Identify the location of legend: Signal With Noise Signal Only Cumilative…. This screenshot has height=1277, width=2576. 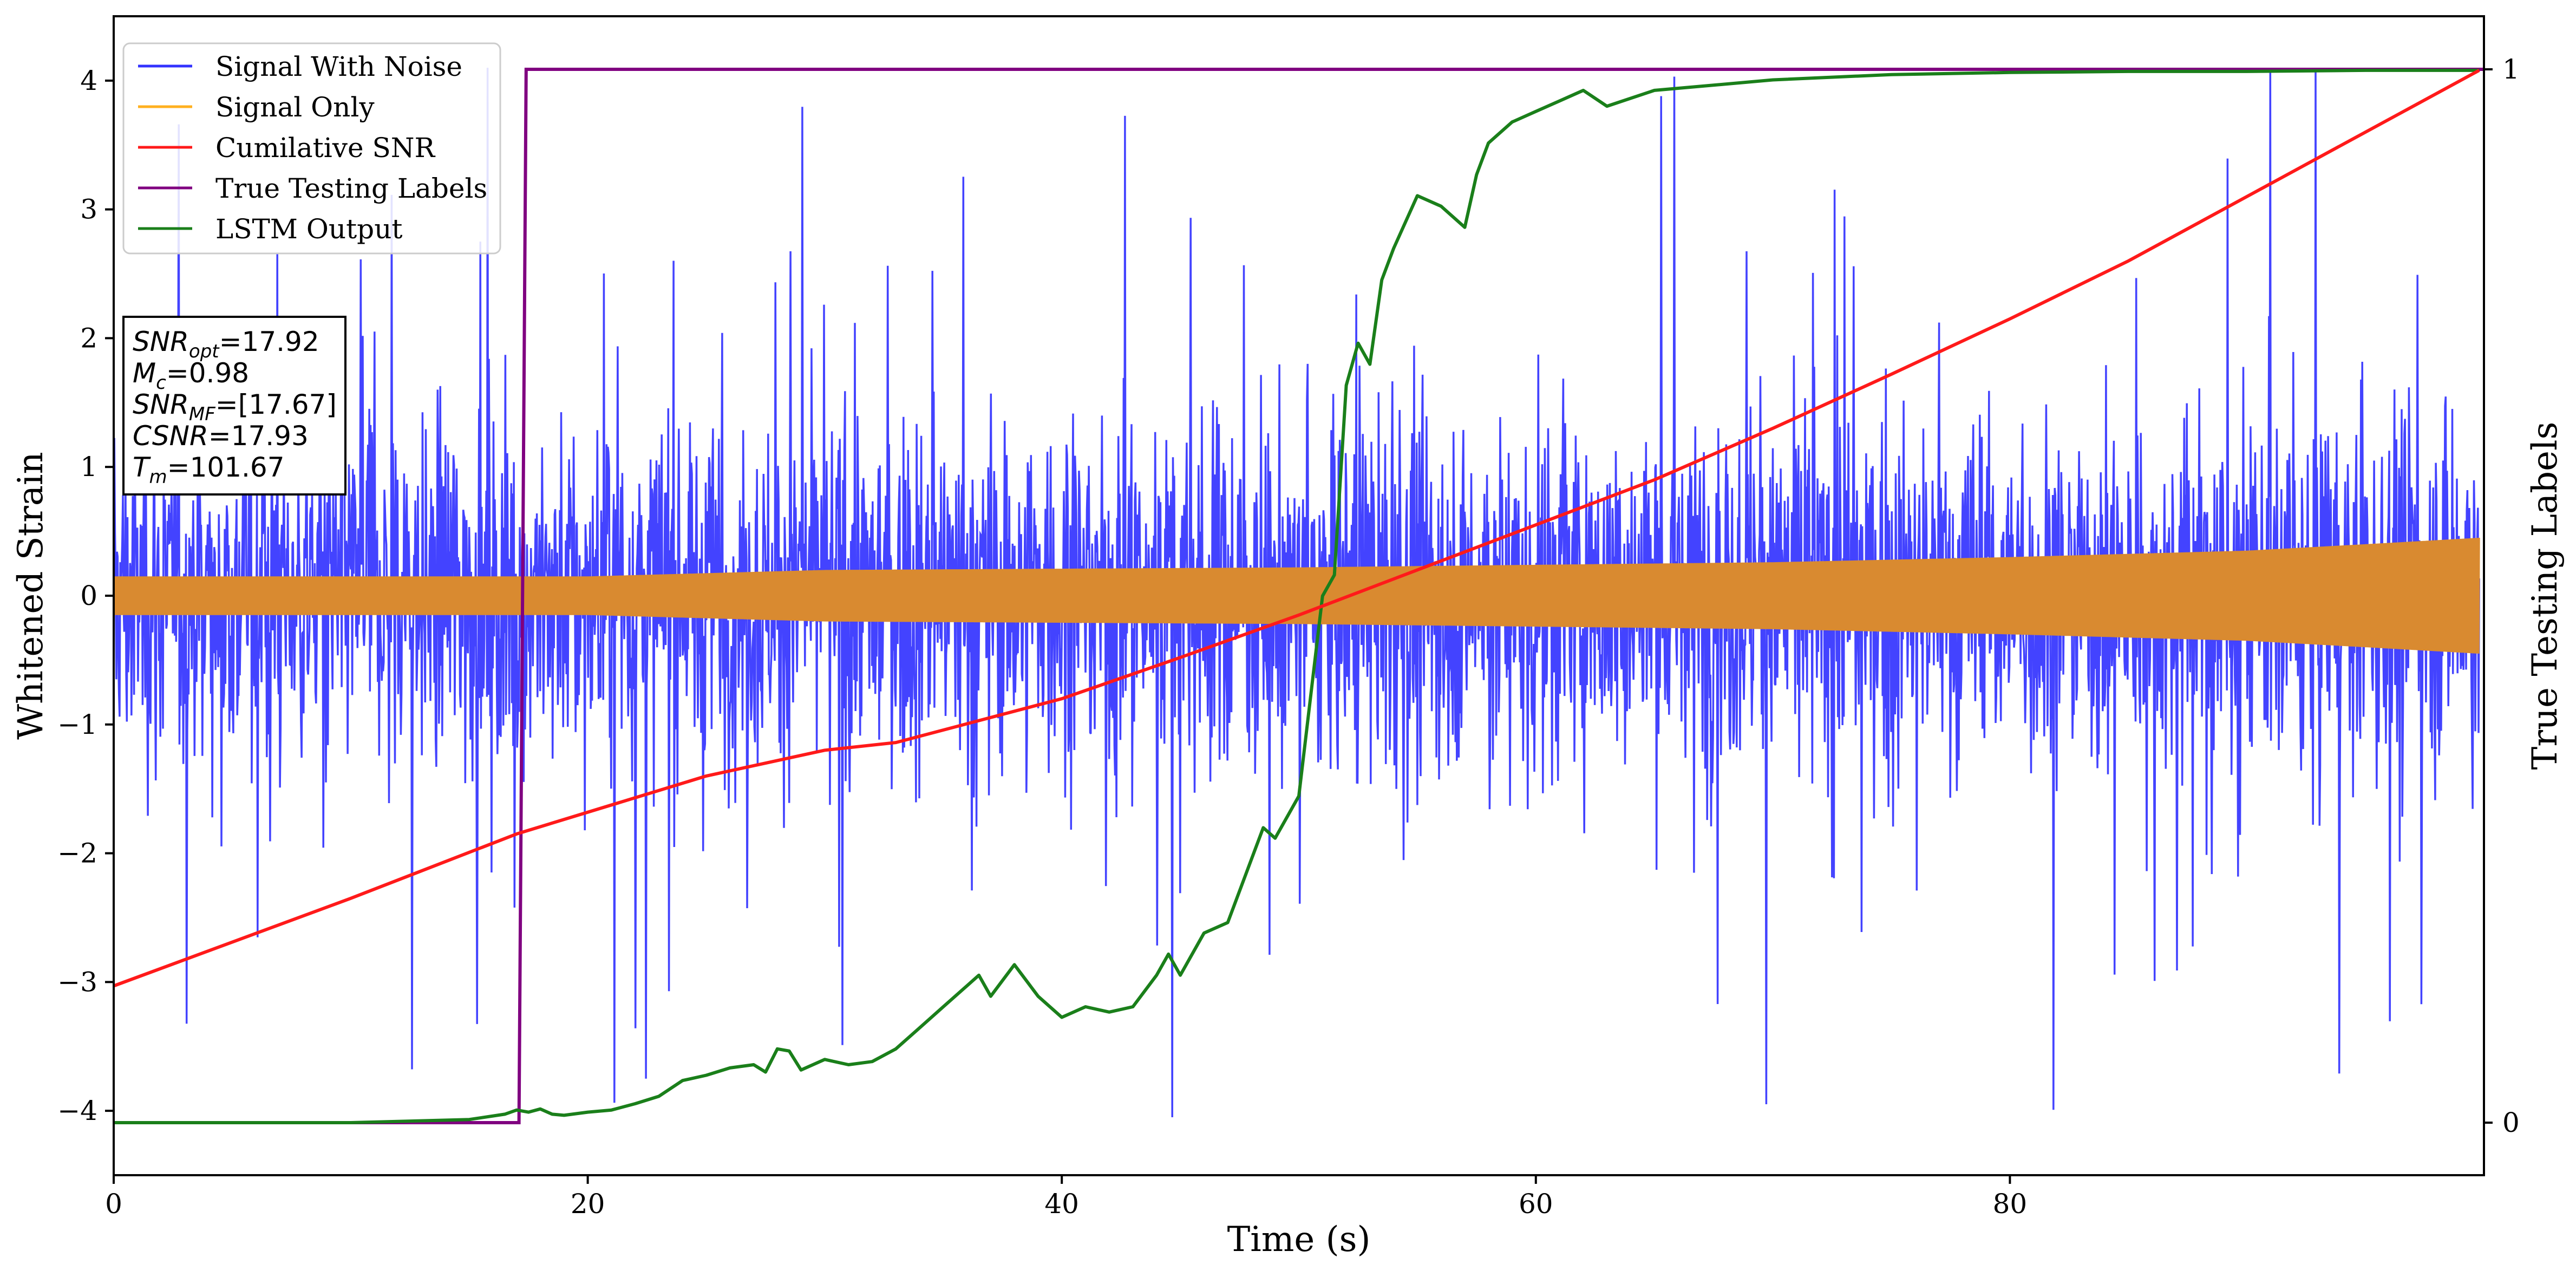
(312, 148).